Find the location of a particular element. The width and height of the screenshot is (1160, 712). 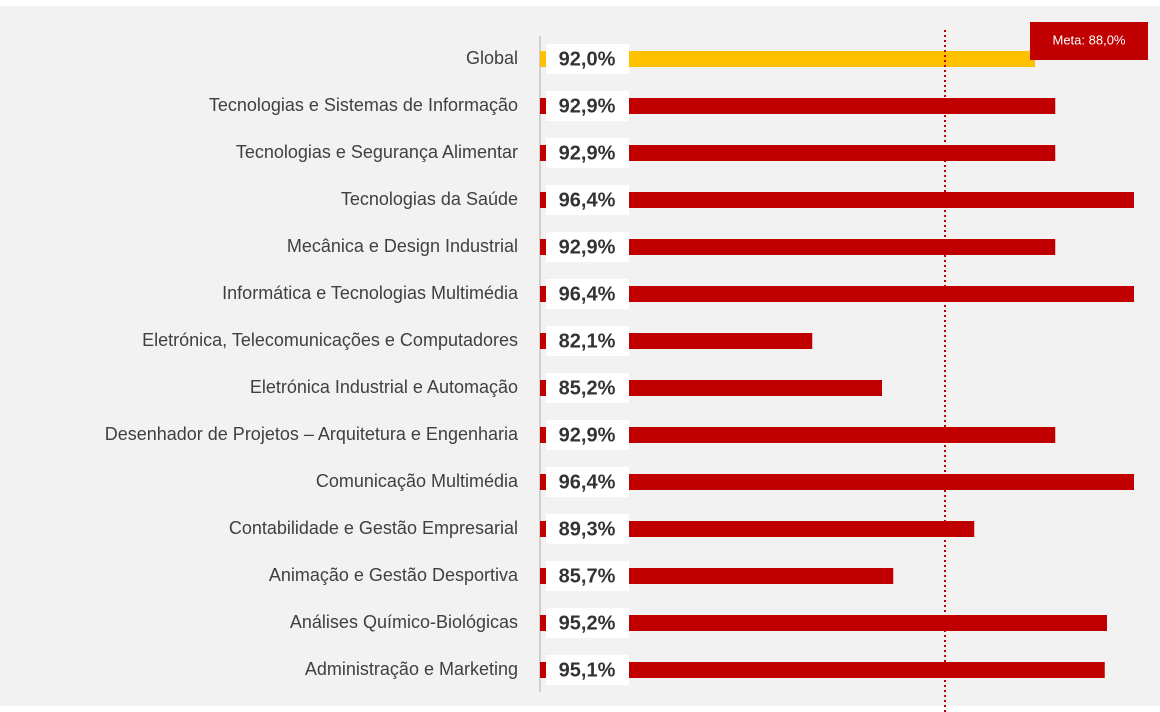

value-label: 85,7% is located at coordinates (587, 576).